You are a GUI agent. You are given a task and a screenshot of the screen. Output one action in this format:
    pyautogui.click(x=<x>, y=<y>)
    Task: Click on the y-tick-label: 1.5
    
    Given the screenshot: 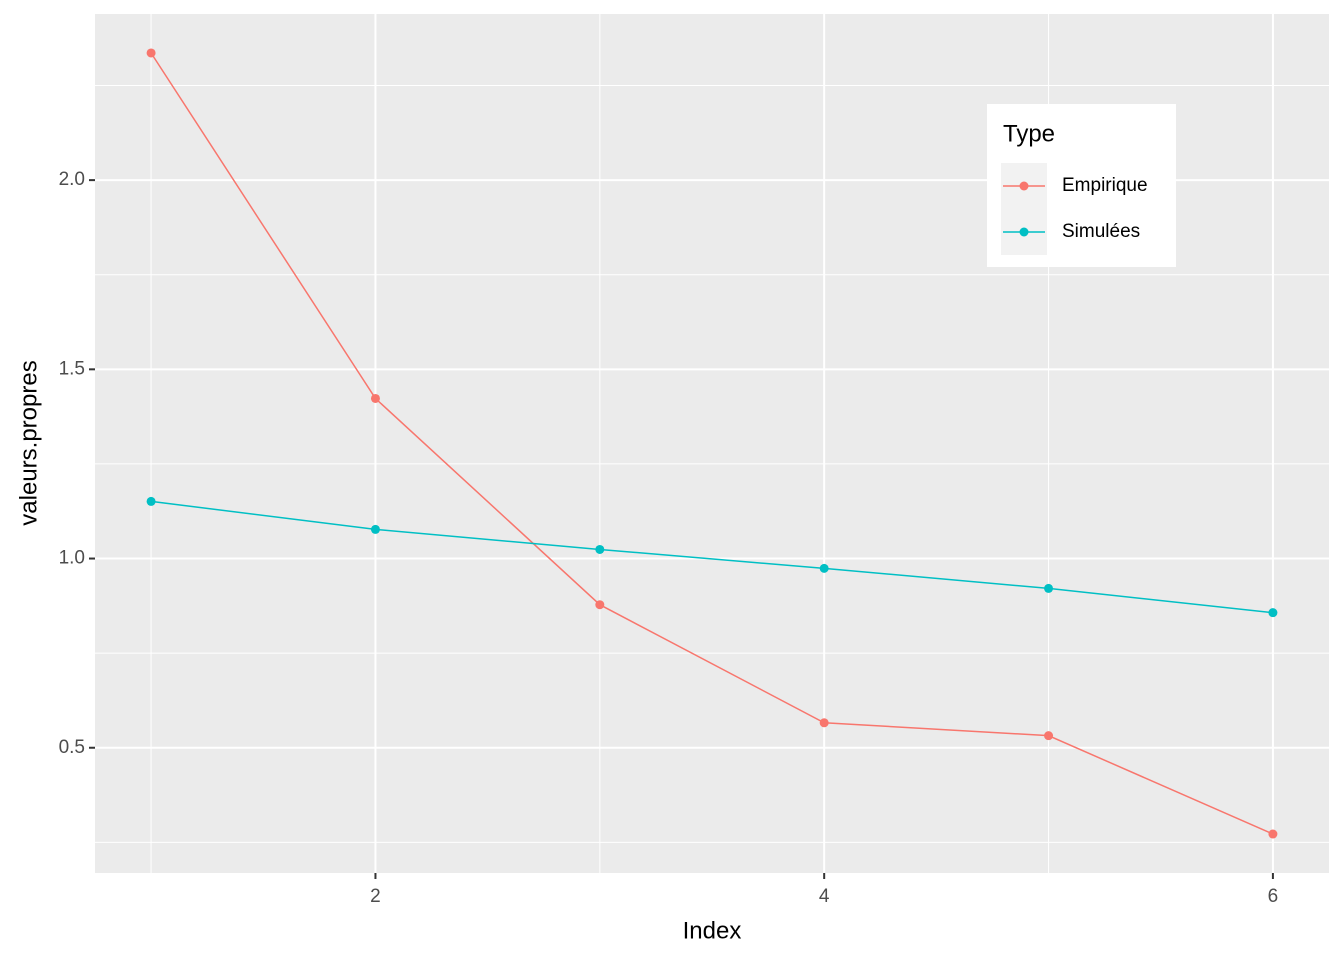 What is the action you would take?
    pyautogui.click(x=72, y=368)
    